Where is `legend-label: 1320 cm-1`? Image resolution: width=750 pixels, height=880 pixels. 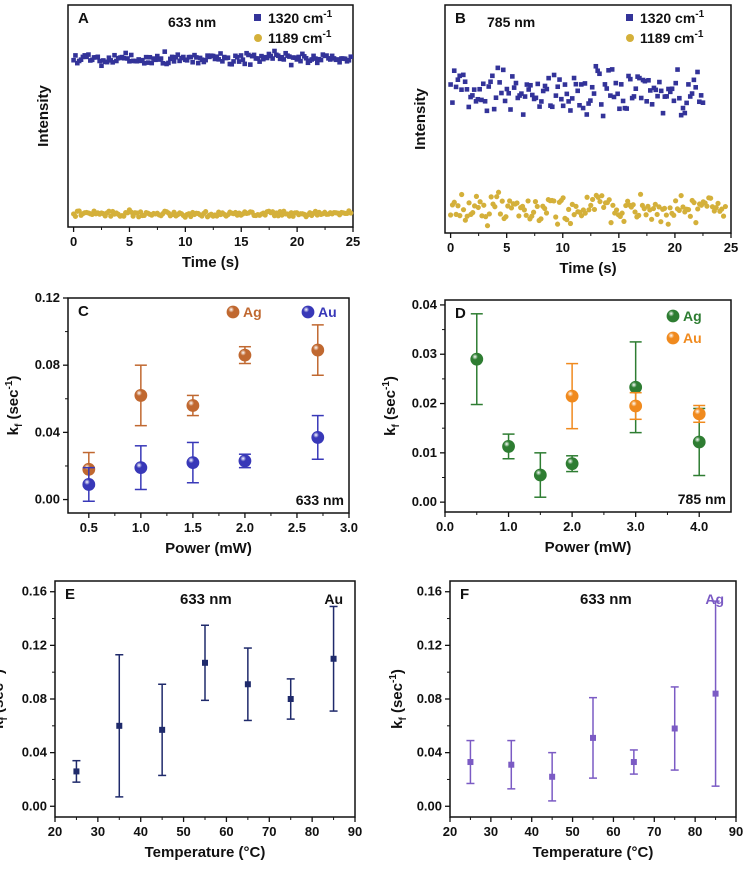 legend-label: 1320 cm-1 is located at coordinates (672, 17).